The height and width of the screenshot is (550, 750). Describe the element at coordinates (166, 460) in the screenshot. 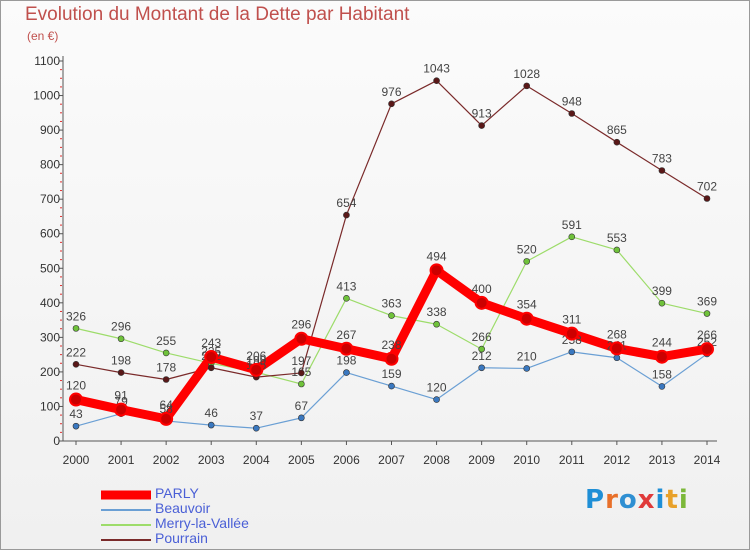

I see `x-tick-label: 2002` at that location.